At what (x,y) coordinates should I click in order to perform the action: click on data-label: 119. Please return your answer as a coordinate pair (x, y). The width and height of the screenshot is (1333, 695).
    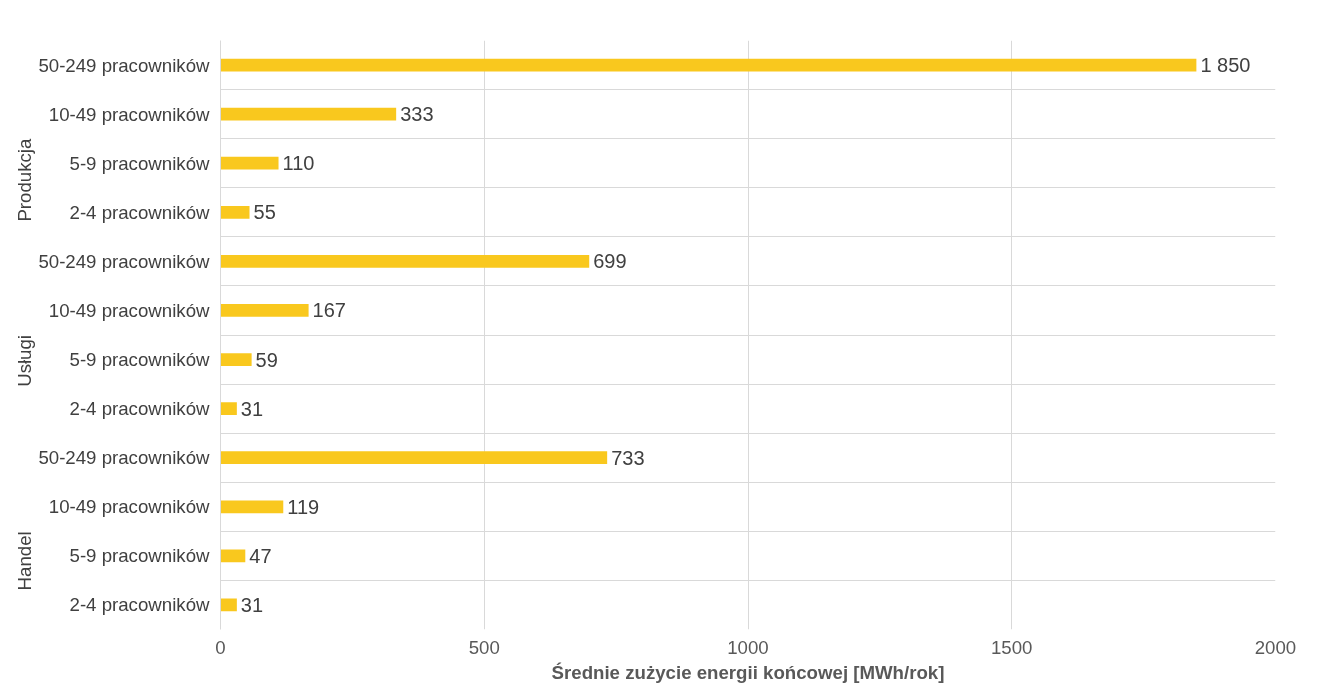
    Looking at the image, I should click on (303, 506).